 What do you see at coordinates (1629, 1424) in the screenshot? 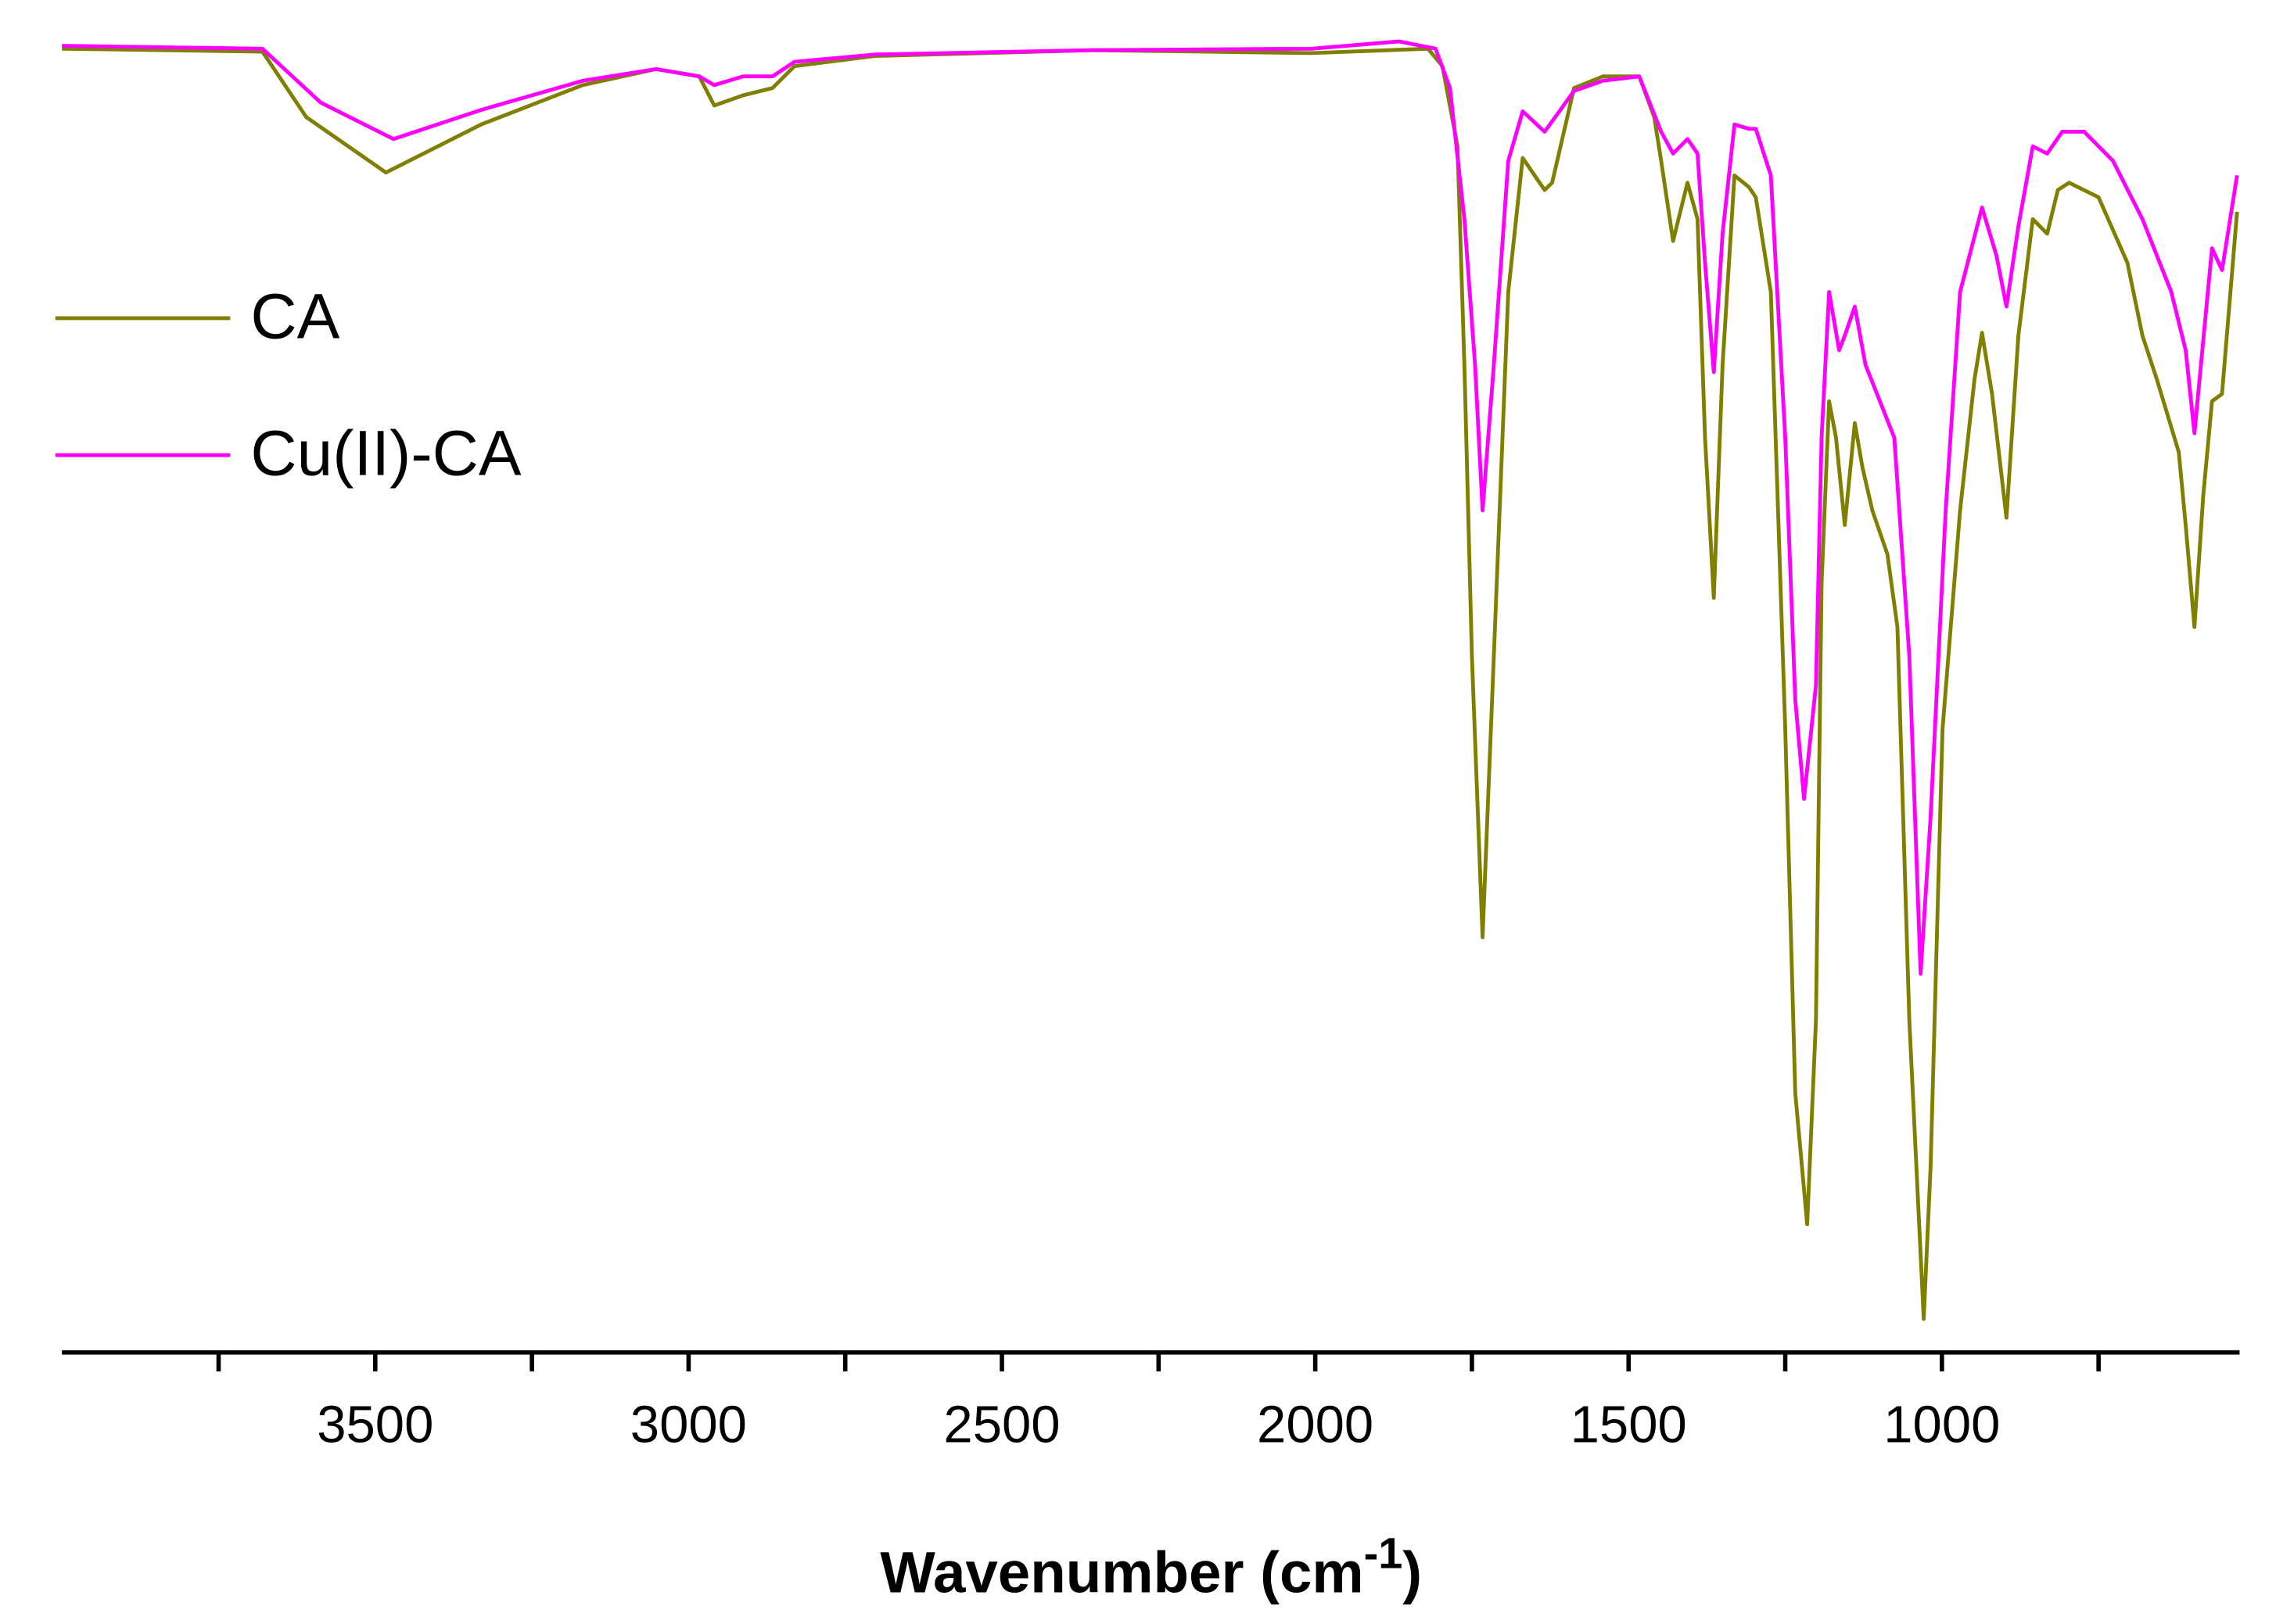
I see `x-tick-label: 1500` at bounding box center [1629, 1424].